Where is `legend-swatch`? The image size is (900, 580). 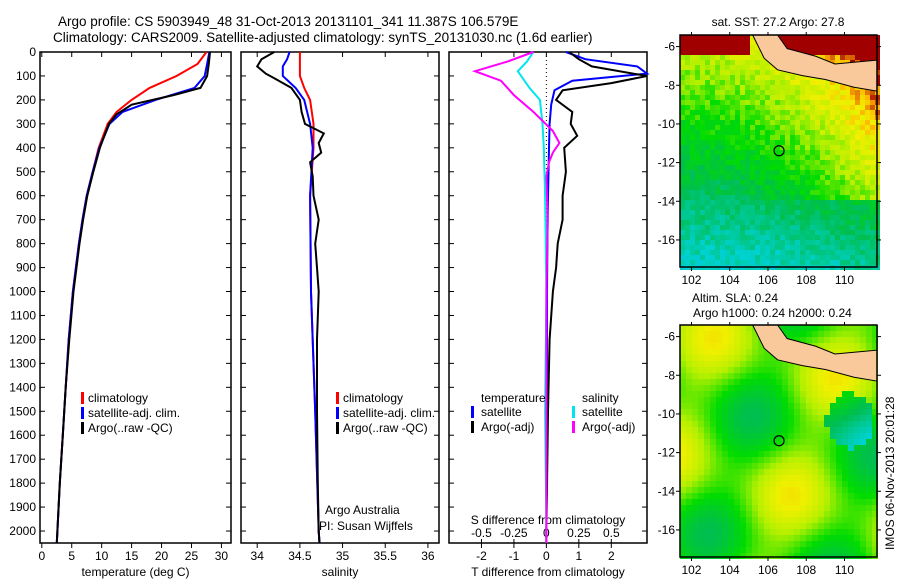 legend-swatch is located at coordinates (337, 413).